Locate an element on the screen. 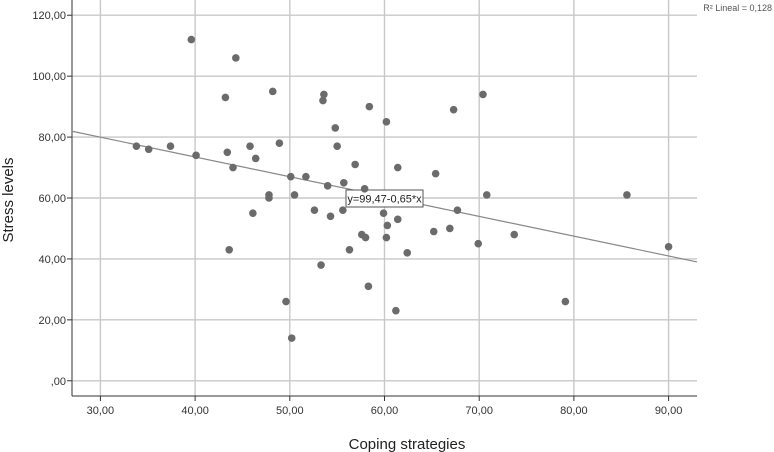 The image size is (774, 452). x-tick-label: 50,00 is located at coordinates (290, 411).